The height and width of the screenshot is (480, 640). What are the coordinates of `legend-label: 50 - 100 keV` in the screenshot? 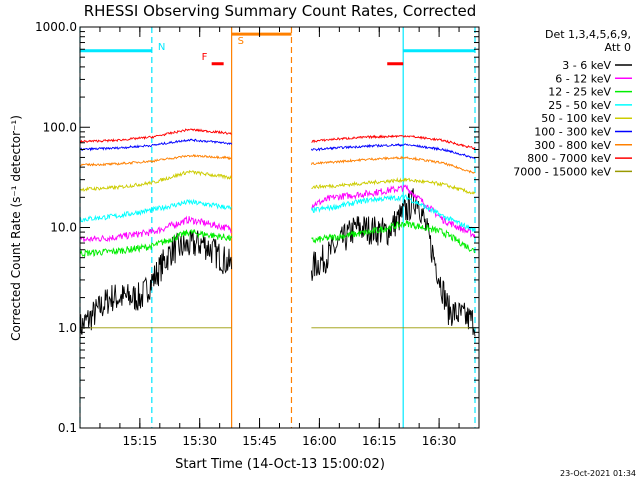 It's located at (576, 118).